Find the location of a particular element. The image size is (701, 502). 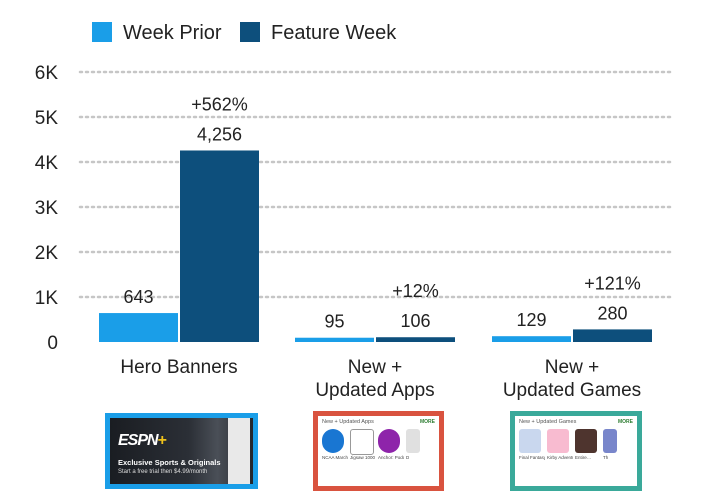

app-caption: D is located at coordinates (408, 457).